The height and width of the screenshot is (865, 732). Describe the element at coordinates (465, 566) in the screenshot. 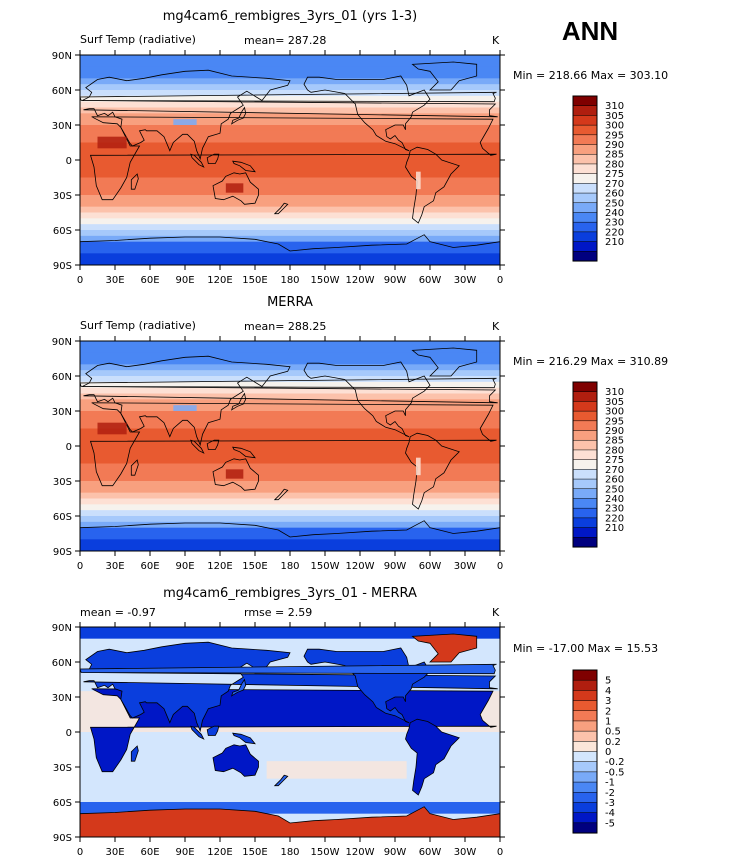

I see `x-tick-label: 30W` at that location.